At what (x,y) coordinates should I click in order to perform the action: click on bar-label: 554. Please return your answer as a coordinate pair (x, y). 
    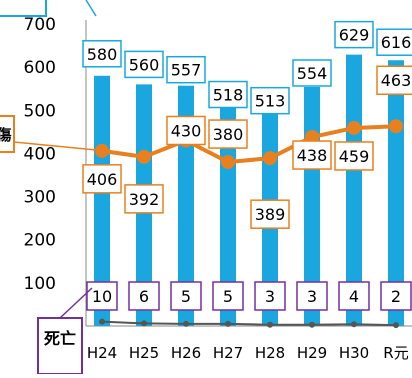
    Looking at the image, I should click on (312, 73).